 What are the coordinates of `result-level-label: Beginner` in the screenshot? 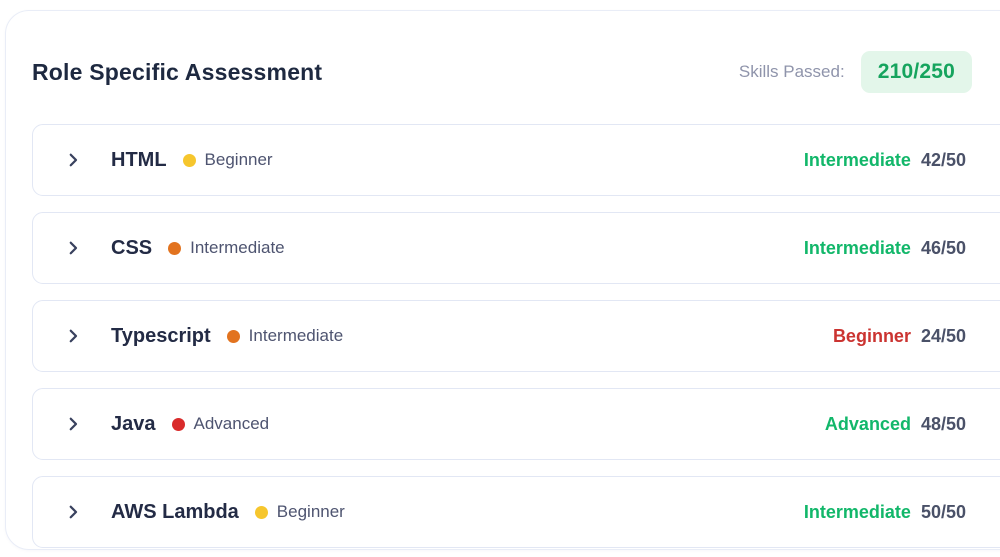 It's located at (871, 335).